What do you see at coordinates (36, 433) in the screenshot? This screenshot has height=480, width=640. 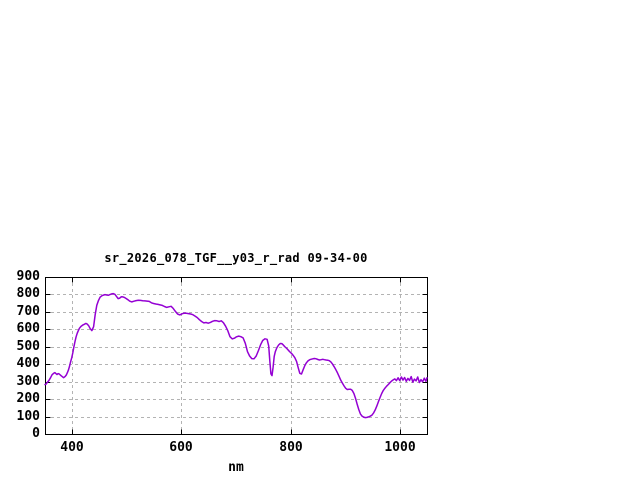 I see `y-tick-label-0: 0` at bounding box center [36, 433].